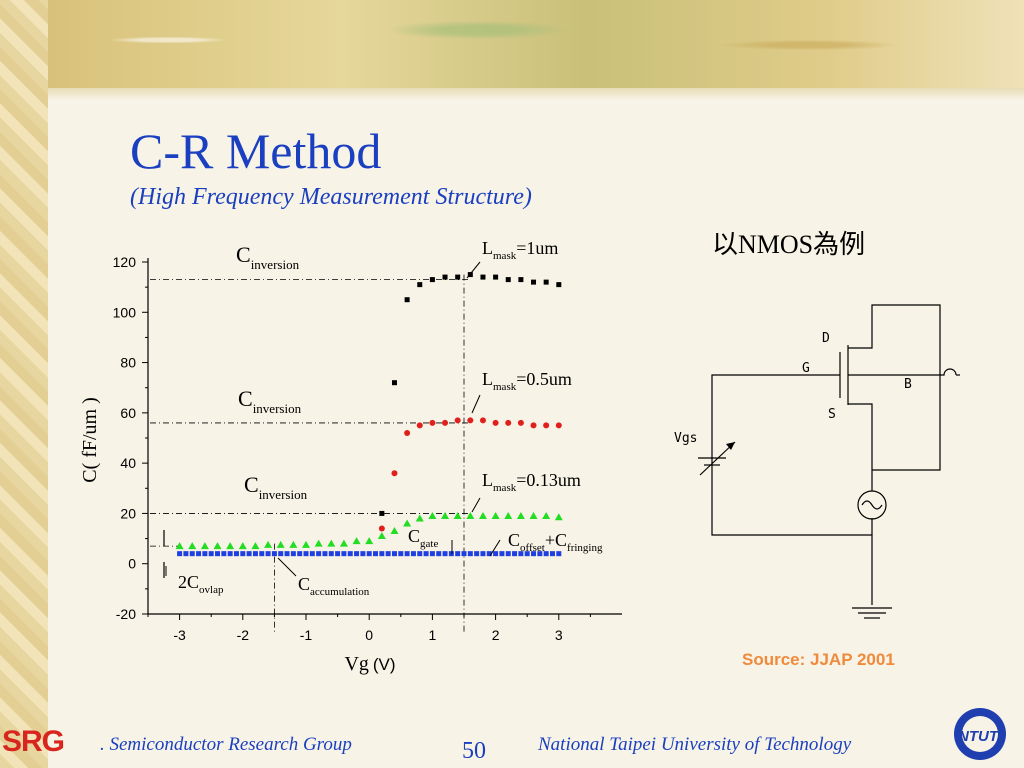 The height and width of the screenshot is (768, 1024). Describe the element at coordinates (806, 368) in the screenshot. I see `label-gate: G` at that location.